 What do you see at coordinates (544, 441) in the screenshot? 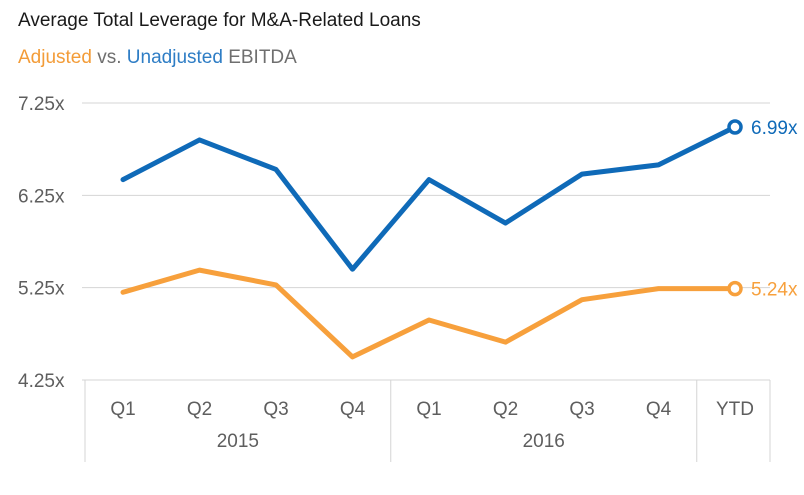
I see `x-group-label: 2016` at bounding box center [544, 441].